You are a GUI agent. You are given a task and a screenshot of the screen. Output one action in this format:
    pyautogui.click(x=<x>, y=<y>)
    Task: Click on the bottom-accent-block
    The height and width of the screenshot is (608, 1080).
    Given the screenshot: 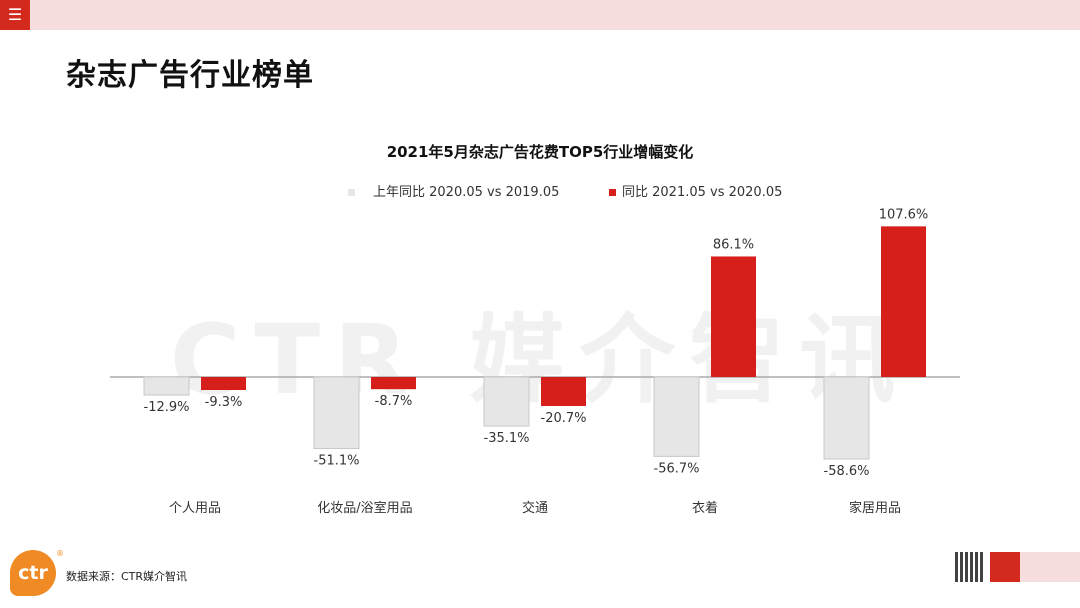 What is the action you would take?
    pyautogui.click(x=1005, y=567)
    